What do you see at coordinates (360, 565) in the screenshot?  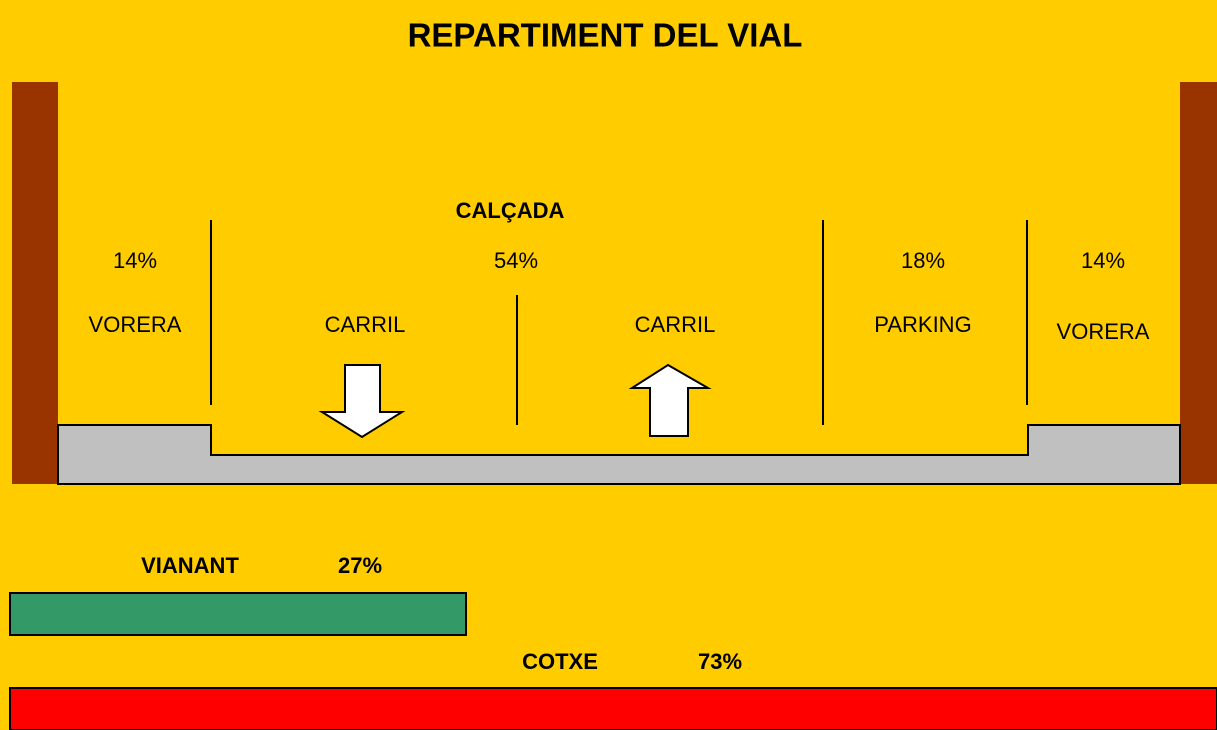 I see `mode-percent: 27%` at bounding box center [360, 565].